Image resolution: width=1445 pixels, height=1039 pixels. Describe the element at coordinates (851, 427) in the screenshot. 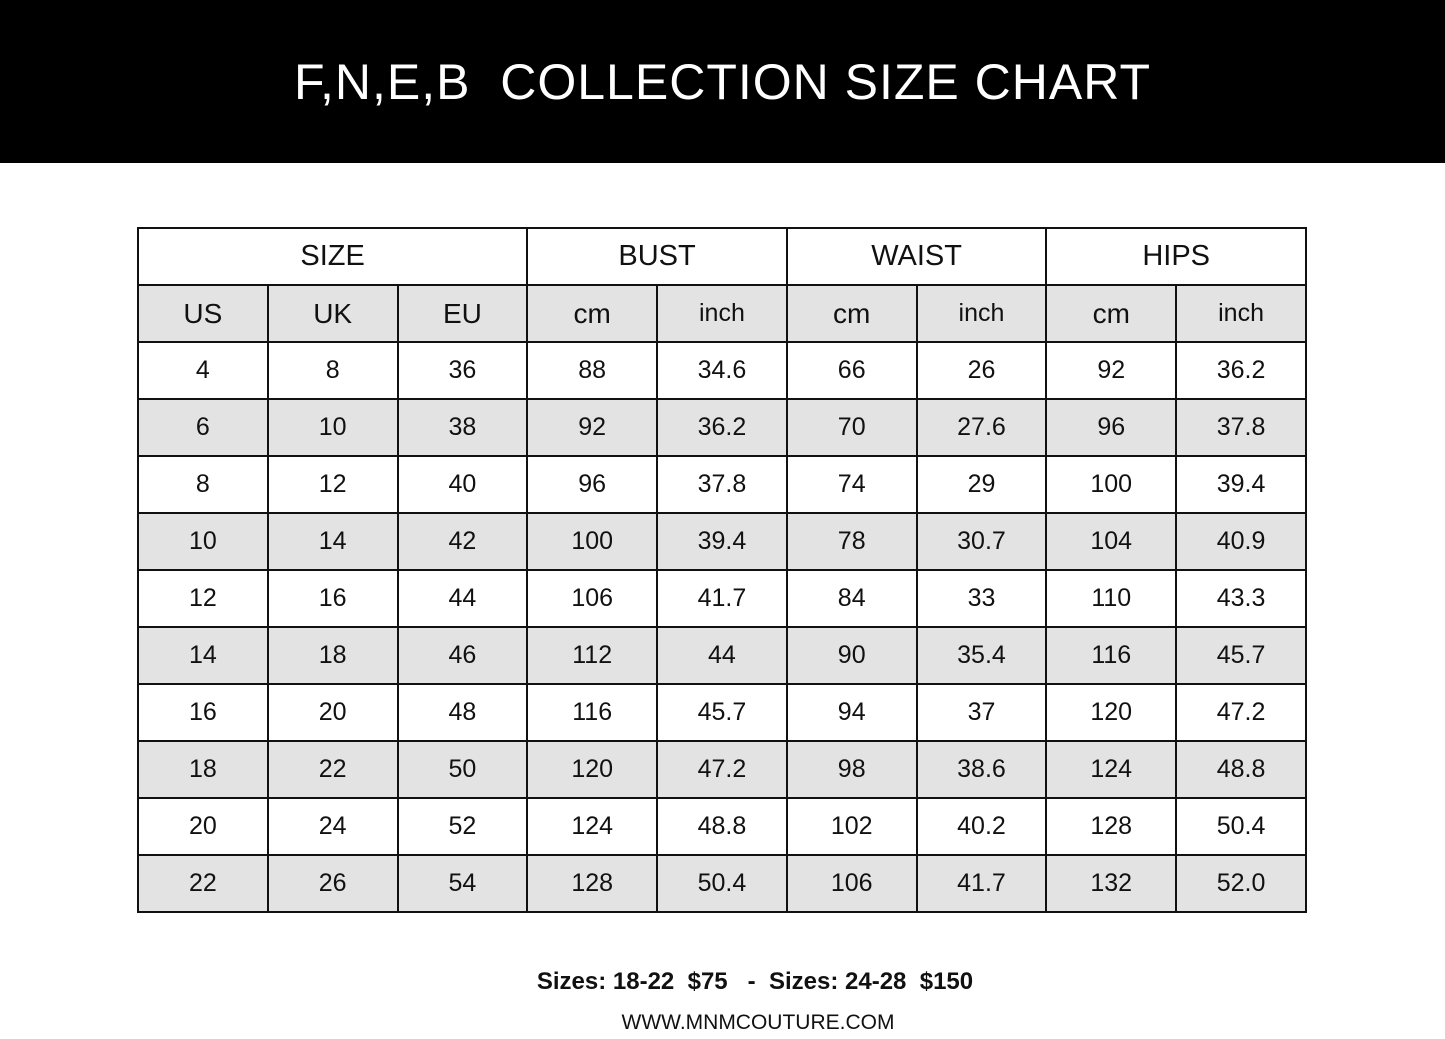

I see `table-cell: 70` at that location.